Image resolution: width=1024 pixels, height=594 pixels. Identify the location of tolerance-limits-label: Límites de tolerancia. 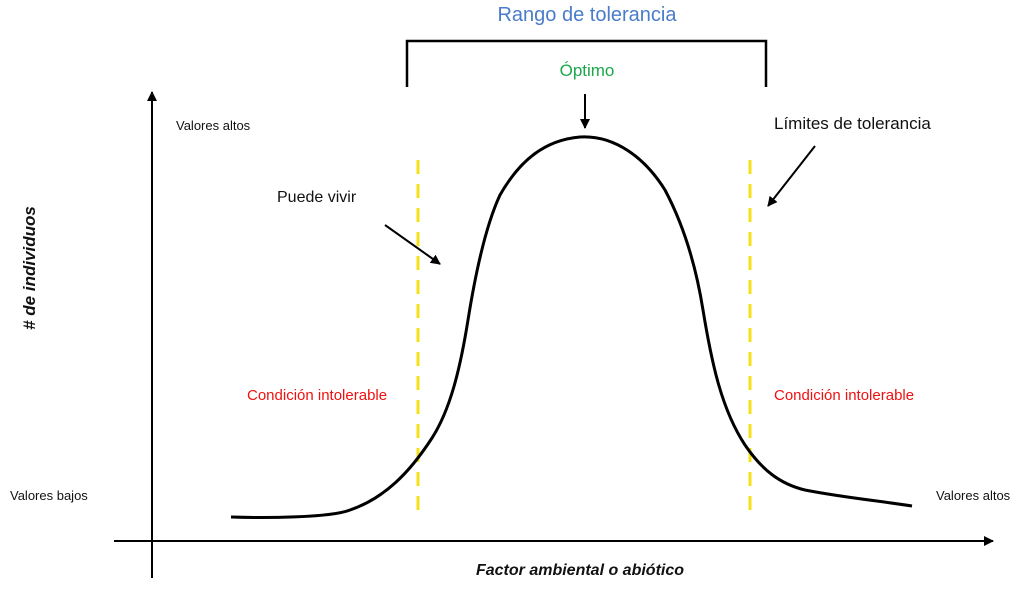
(852, 123).